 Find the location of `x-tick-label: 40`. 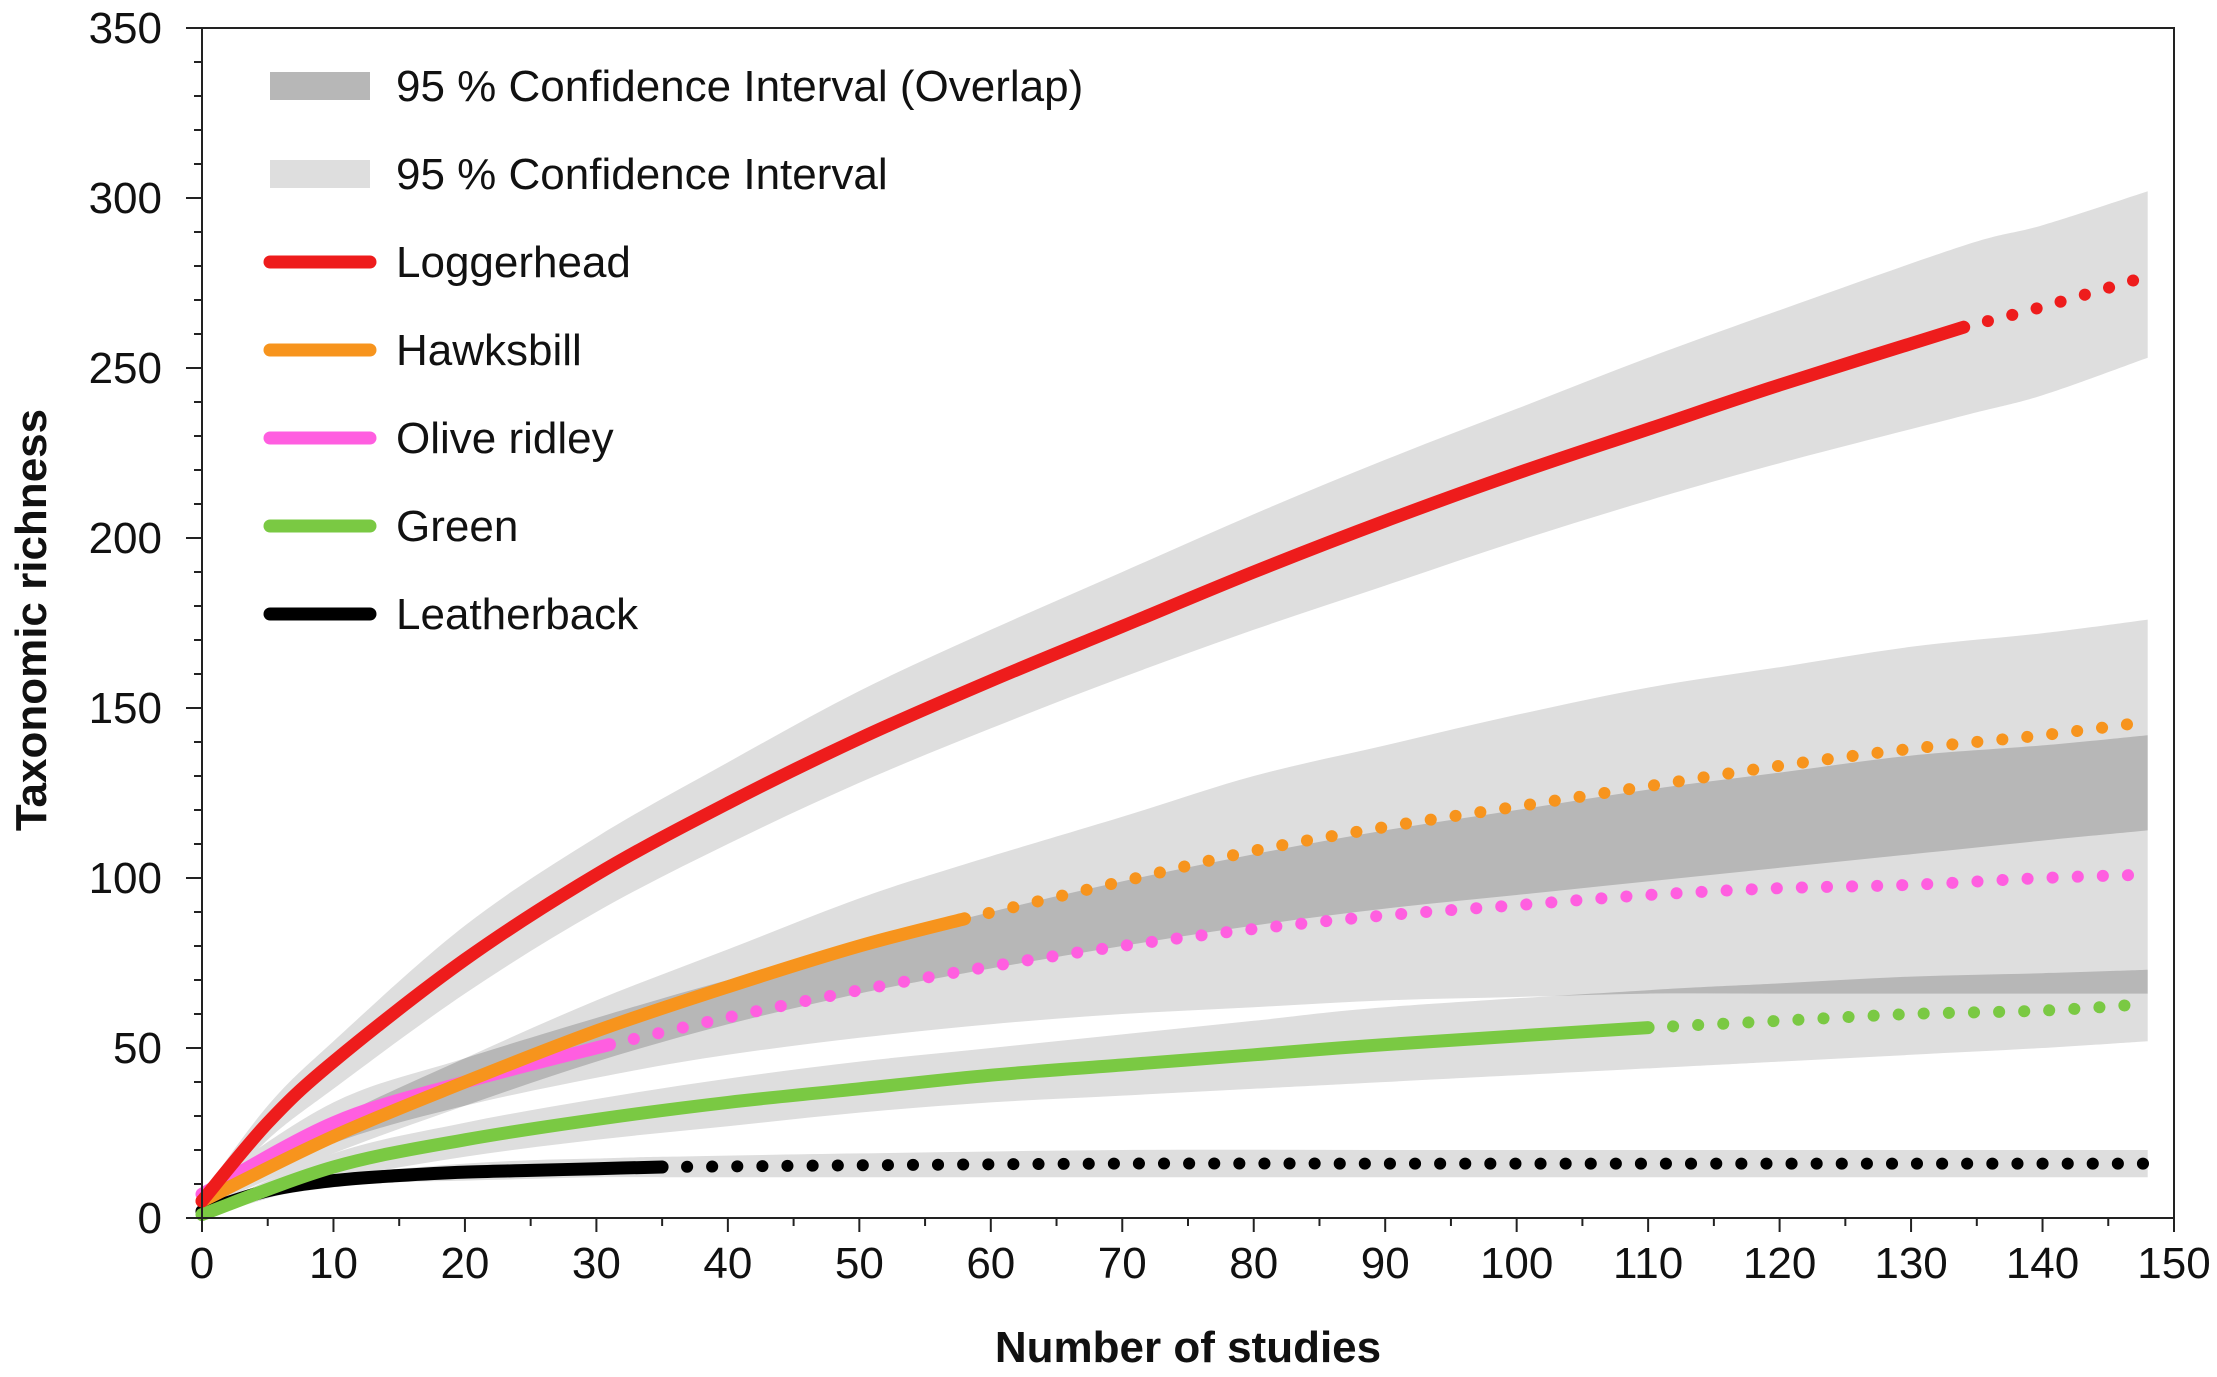

x-tick-label: 40 is located at coordinates (727, 1263).